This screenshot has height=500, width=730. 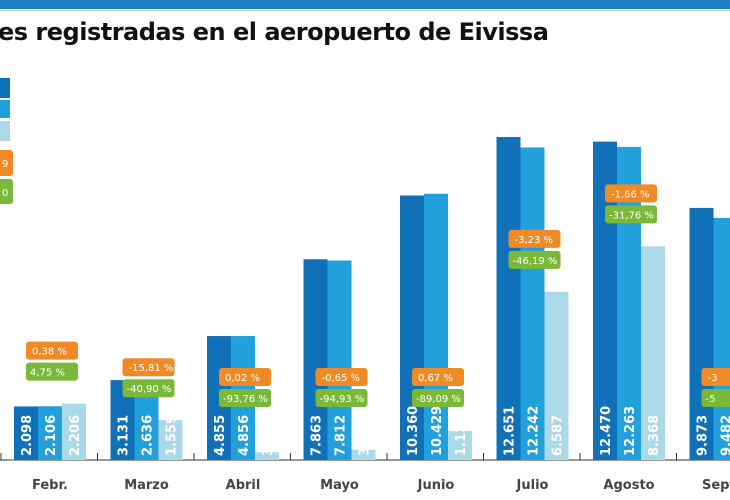 What do you see at coordinates (606, 431) in the screenshot?
I see `bar-value-label: 12.470` at bounding box center [606, 431].